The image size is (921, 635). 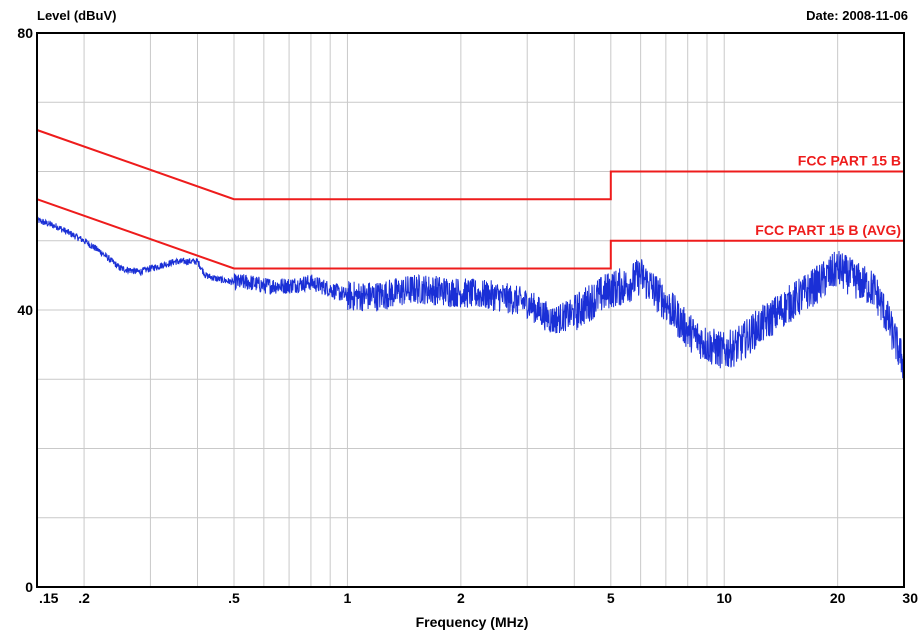 What do you see at coordinates (472, 622) in the screenshot?
I see `x-axis-label: Frequency (MHz)` at bounding box center [472, 622].